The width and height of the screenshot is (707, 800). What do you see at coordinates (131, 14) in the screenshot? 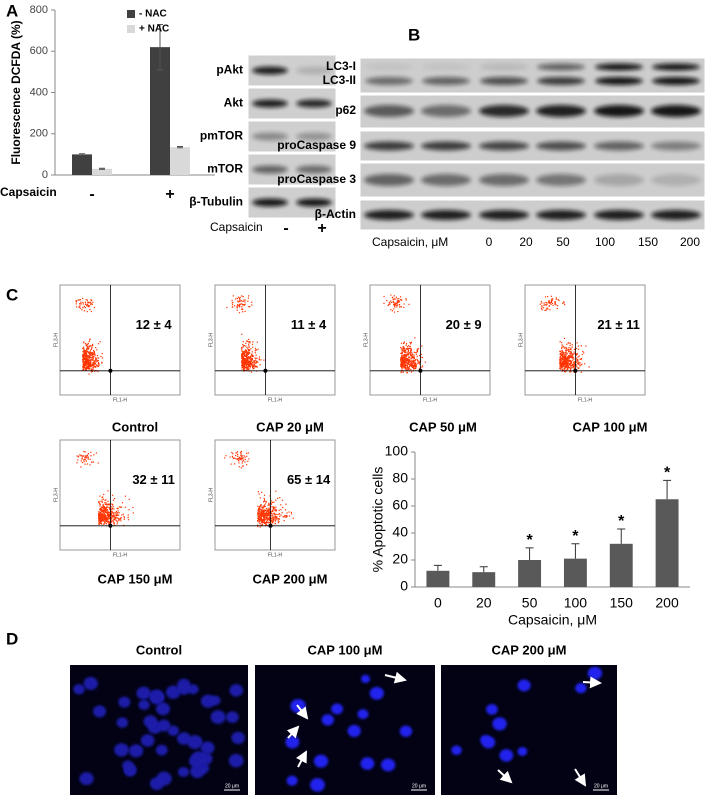
I see `legend-swatch` at bounding box center [131, 14].